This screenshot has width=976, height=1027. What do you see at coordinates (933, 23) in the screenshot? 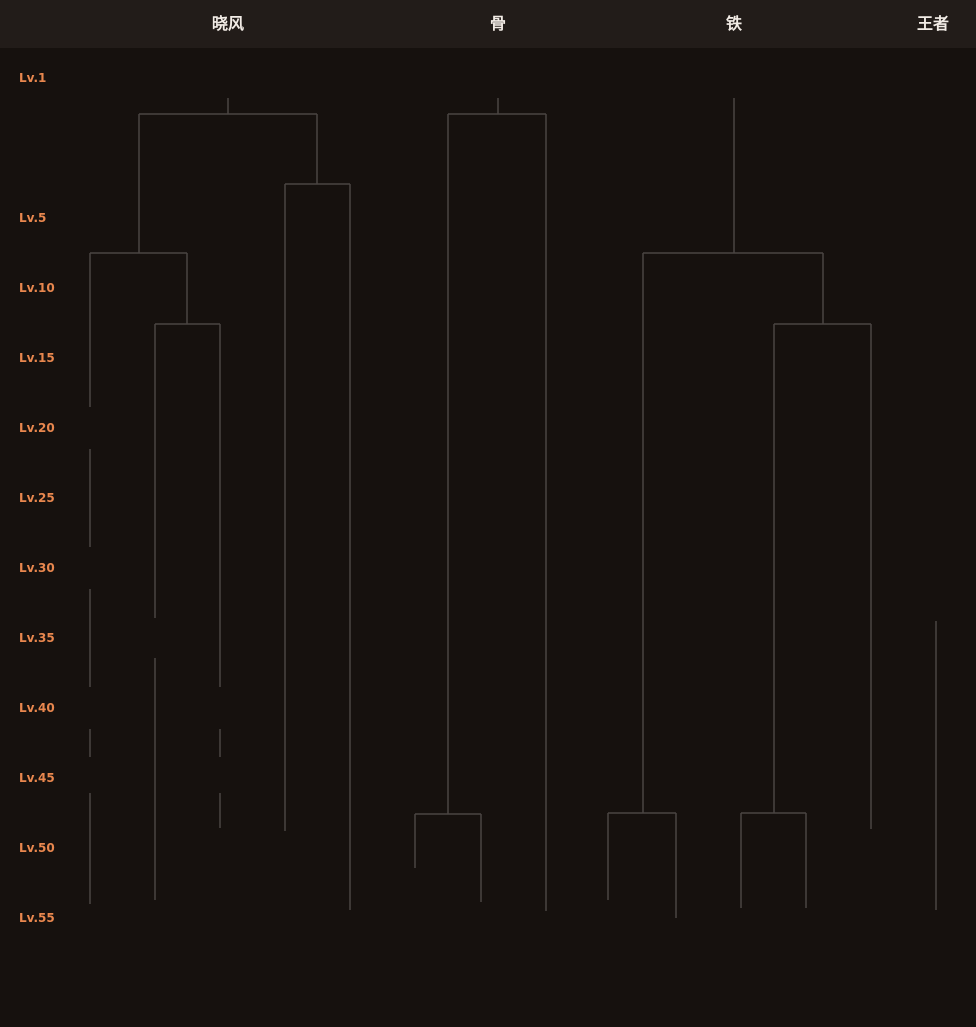
I see `column-title-wangzhe: 王者` at bounding box center [933, 23].